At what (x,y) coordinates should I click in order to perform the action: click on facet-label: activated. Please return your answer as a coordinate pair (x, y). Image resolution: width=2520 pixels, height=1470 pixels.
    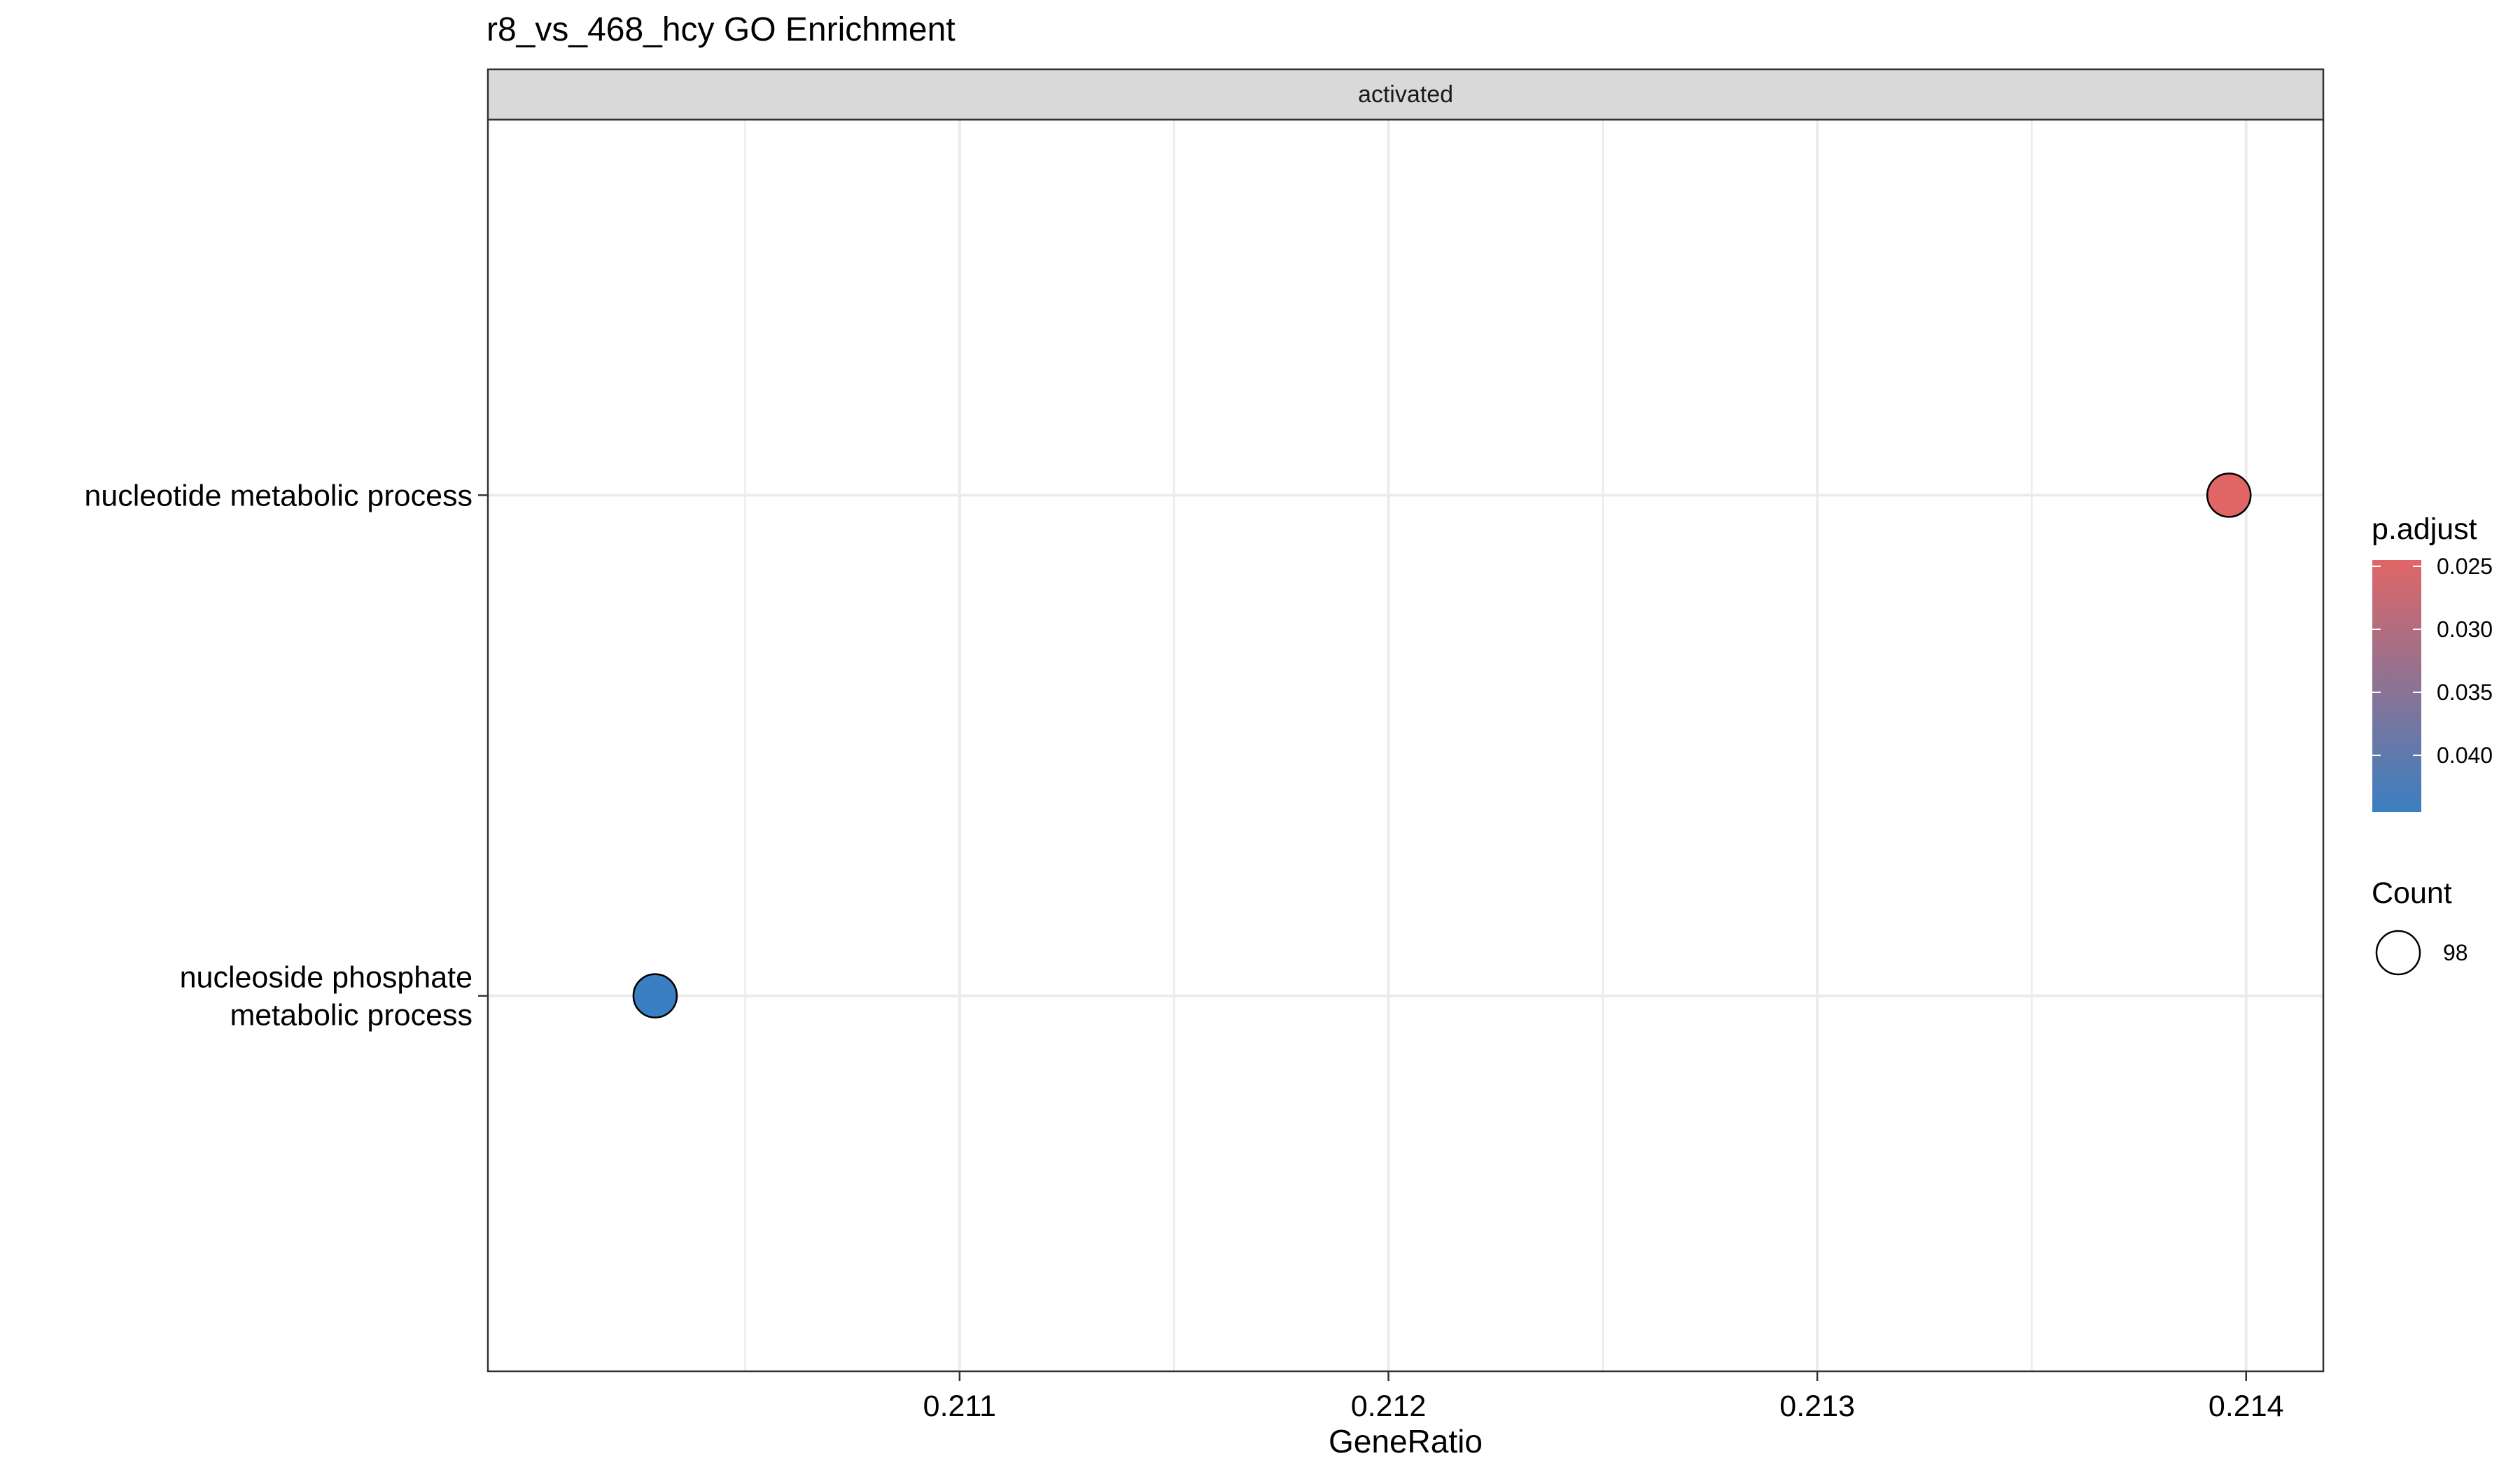
    Looking at the image, I should click on (1405, 94).